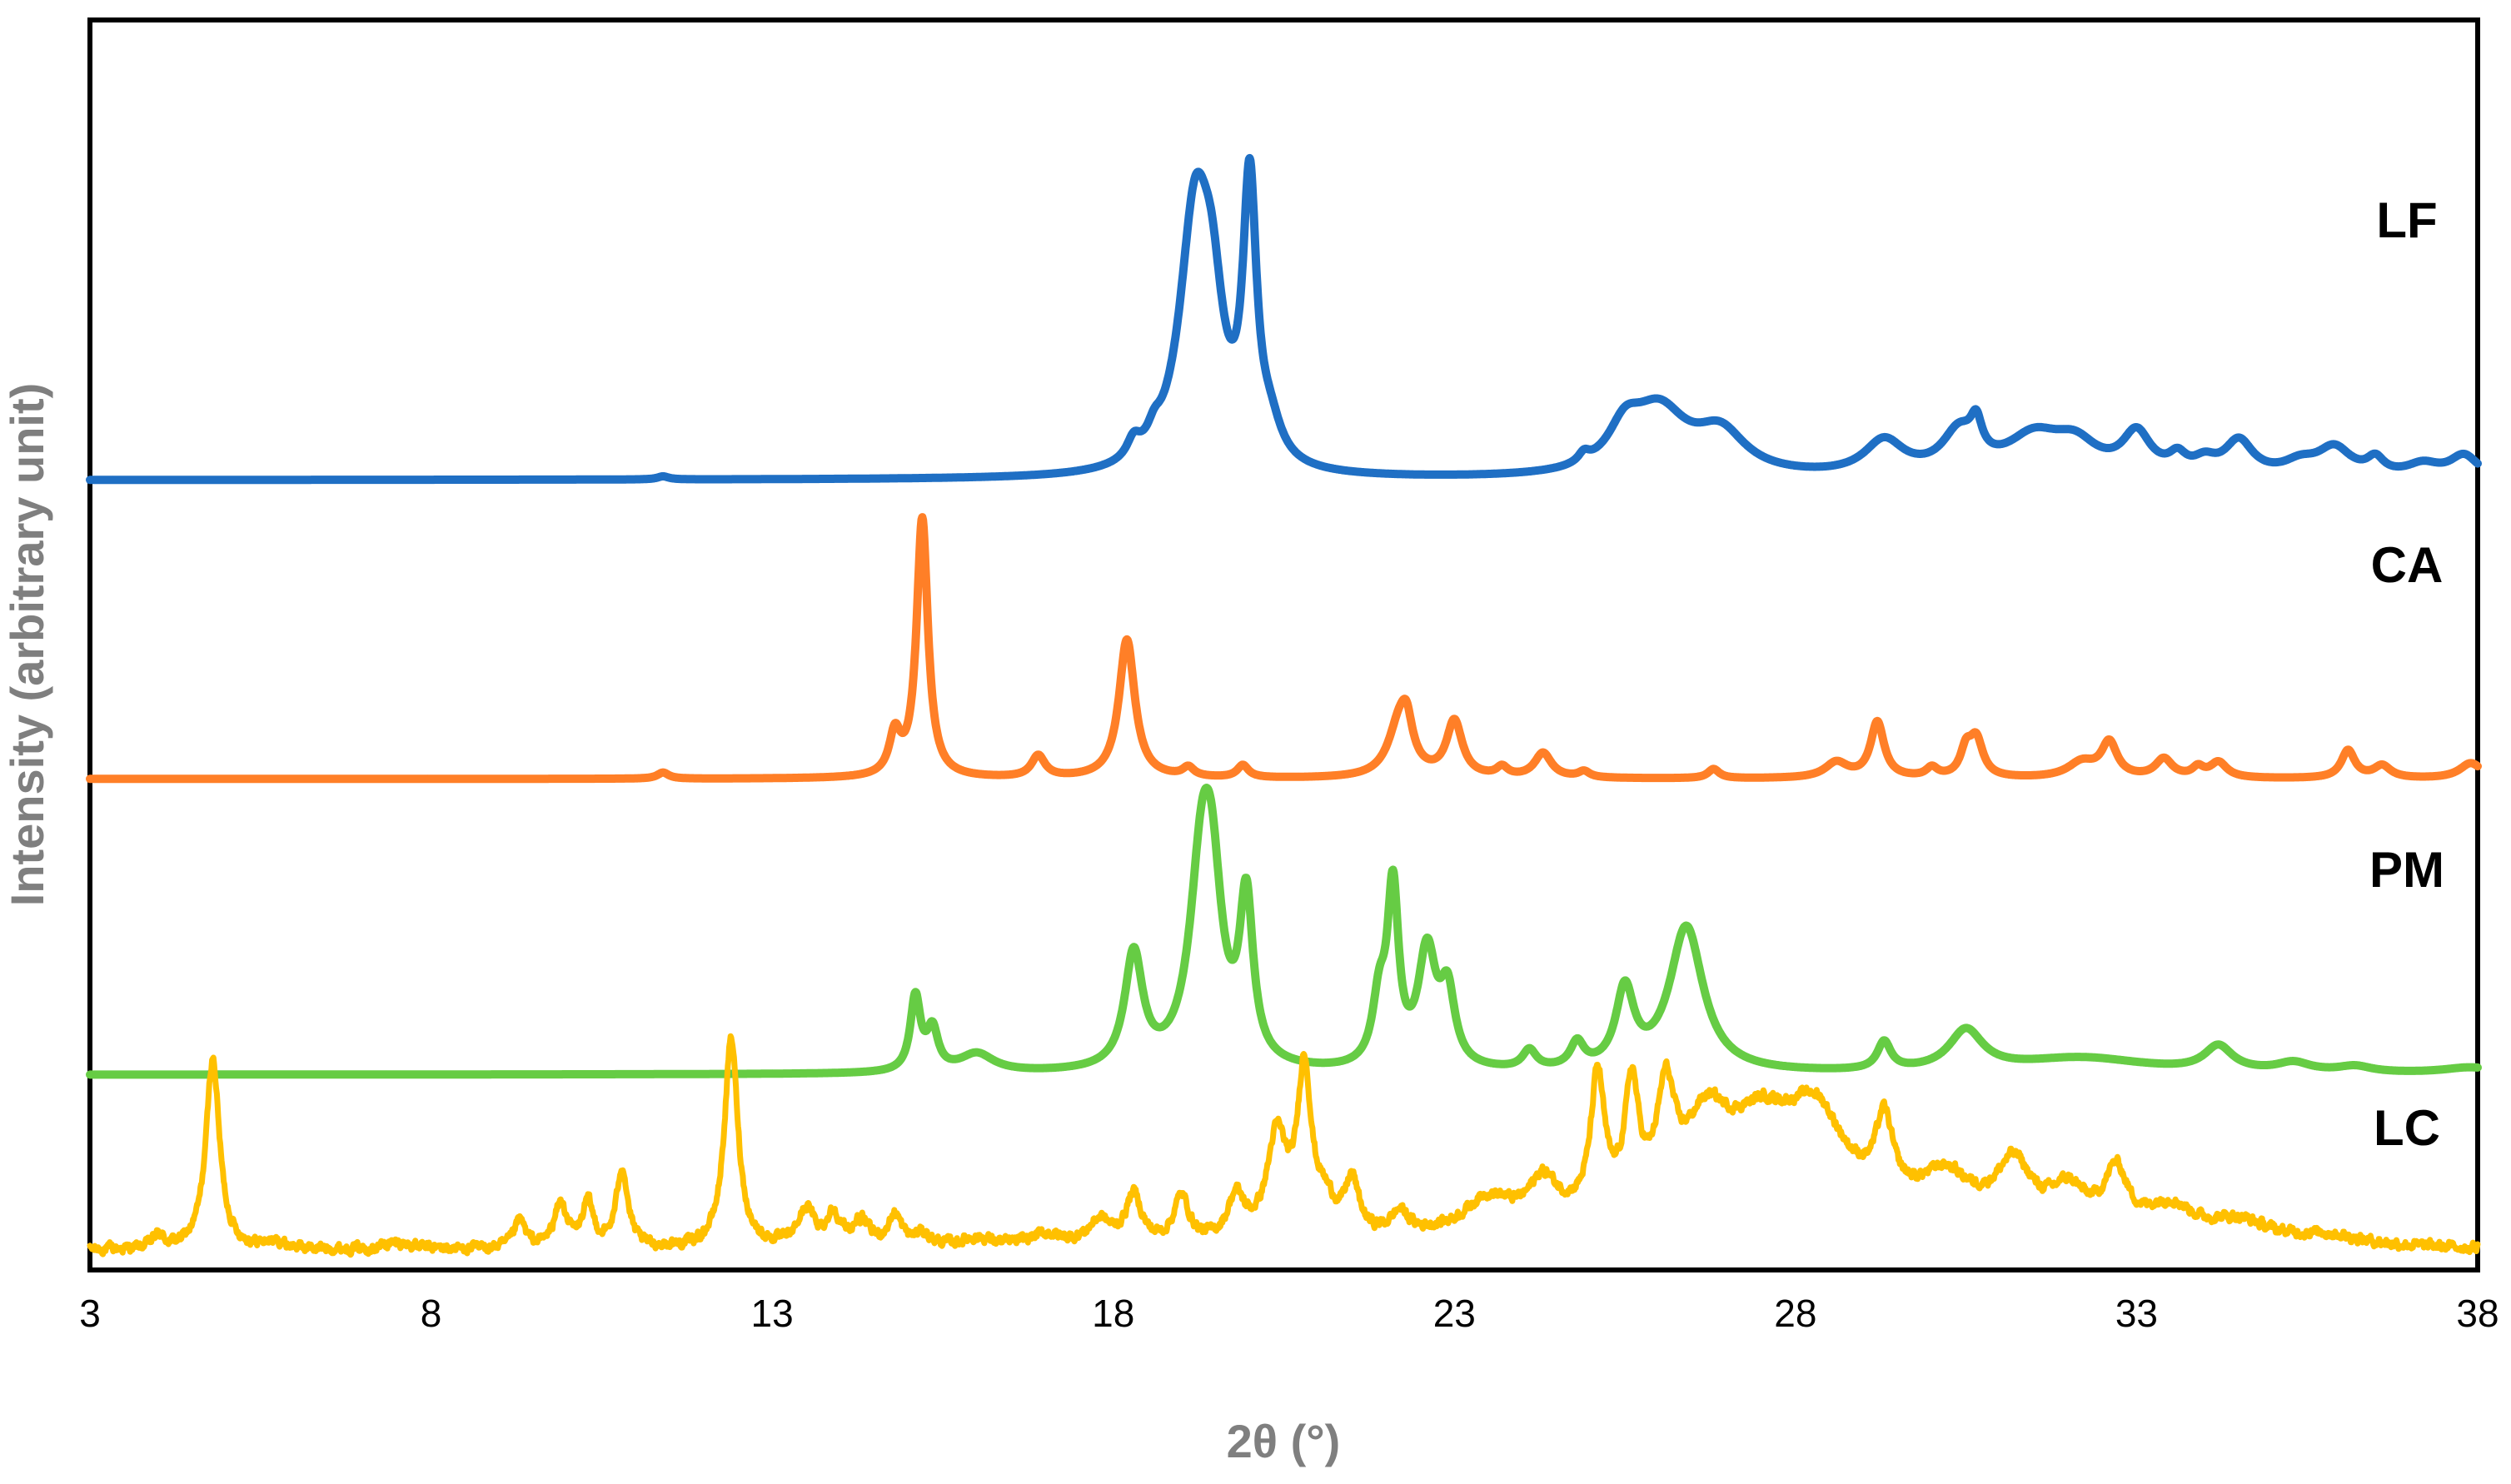 This screenshot has width=2511, height=1484. Describe the element at coordinates (90, 1313) in the screenshot. I see `x-tick-label: 3` at that location.